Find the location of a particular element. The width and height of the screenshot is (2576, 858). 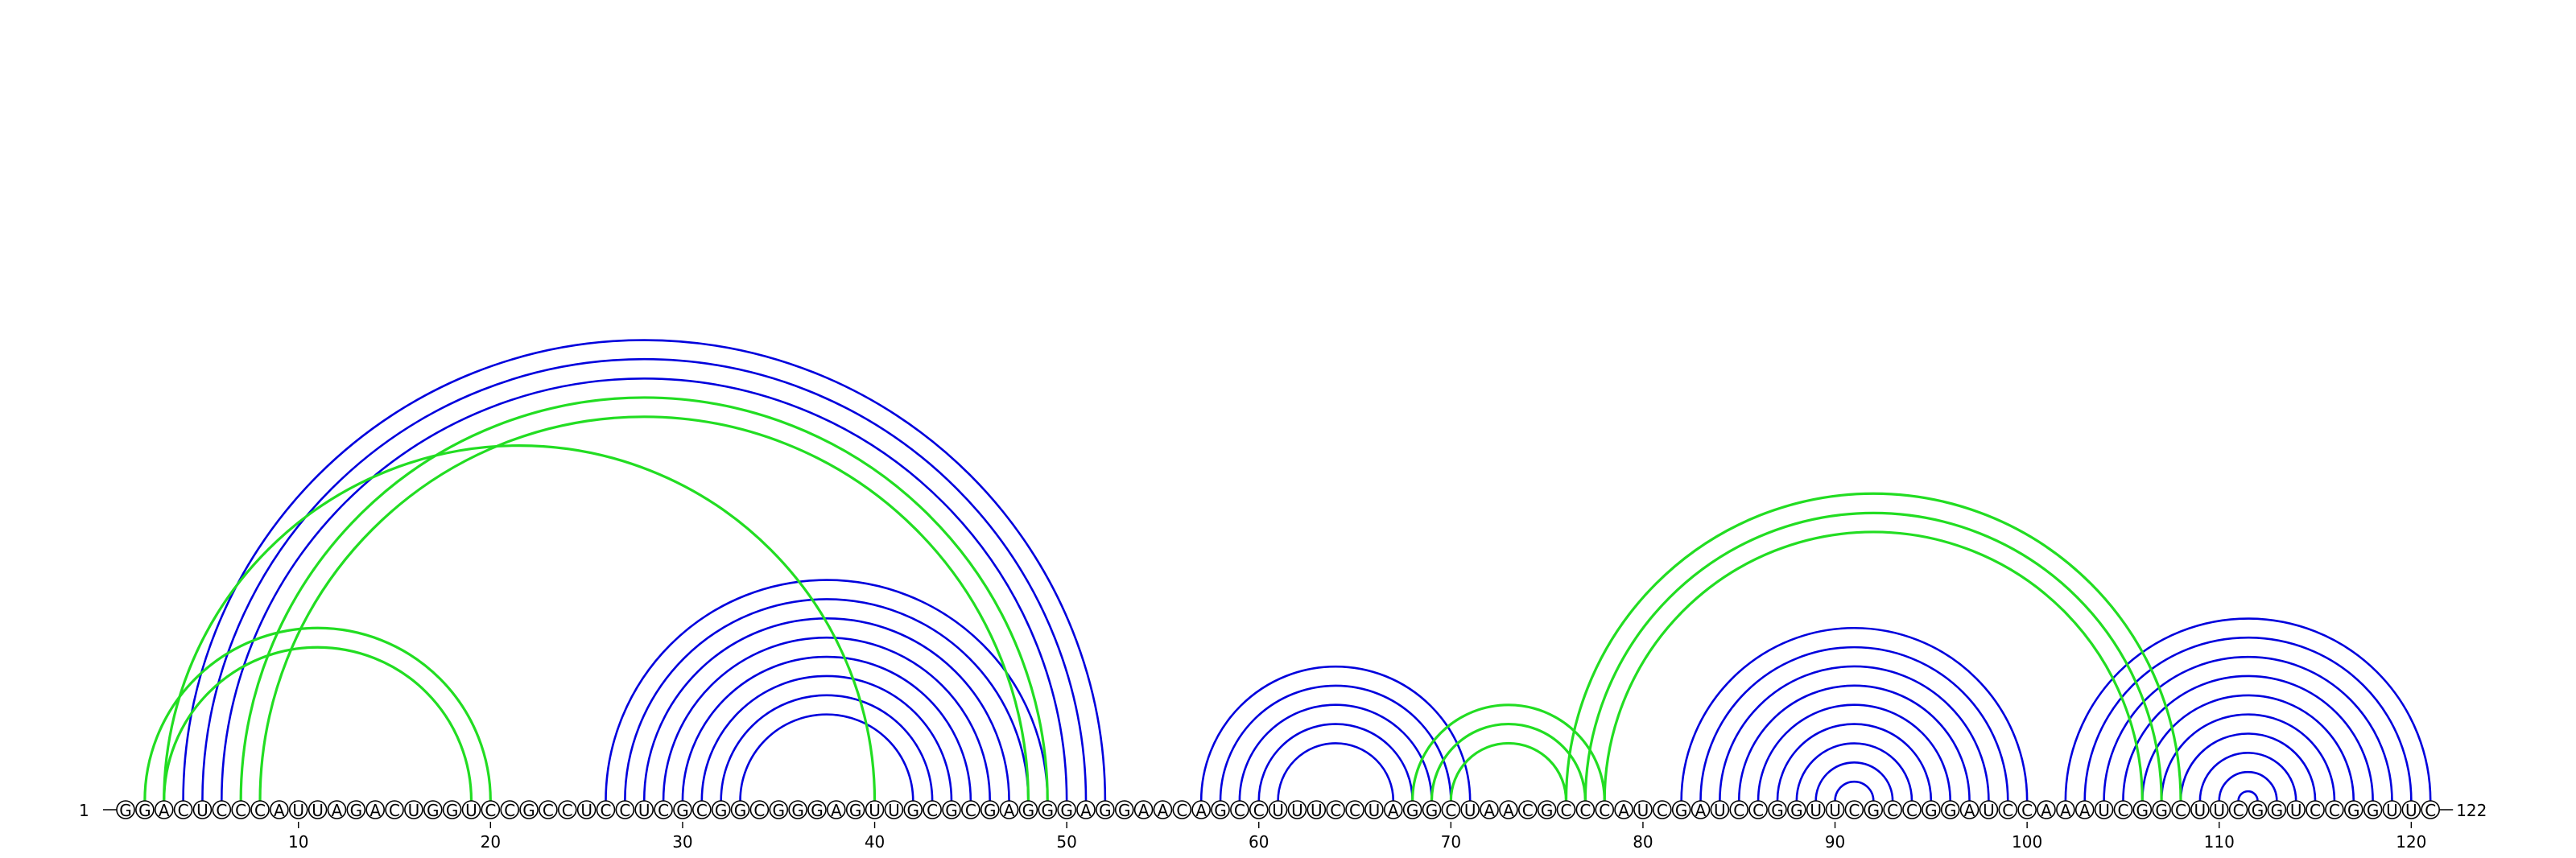

tick-label: 90 is located at coordinates (1835, 842).